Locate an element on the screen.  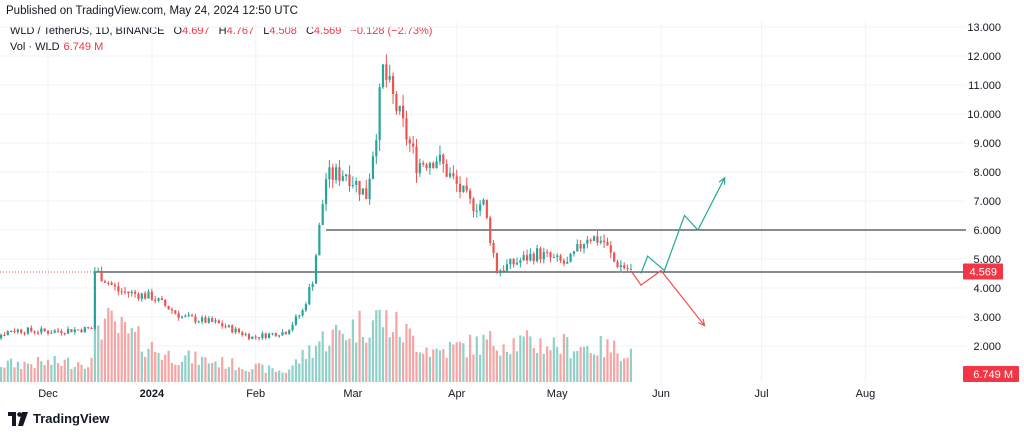
high-label: H is located at coordinates (222, 31).